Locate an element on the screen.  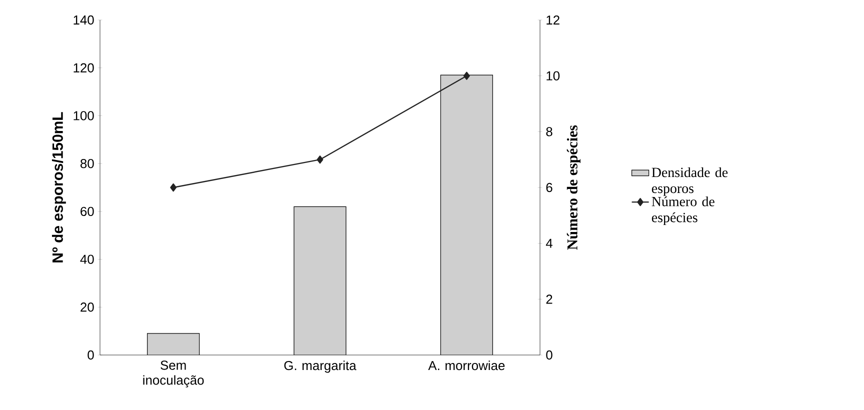
y-tick-label: 0 is located at coordinates (91, 355).